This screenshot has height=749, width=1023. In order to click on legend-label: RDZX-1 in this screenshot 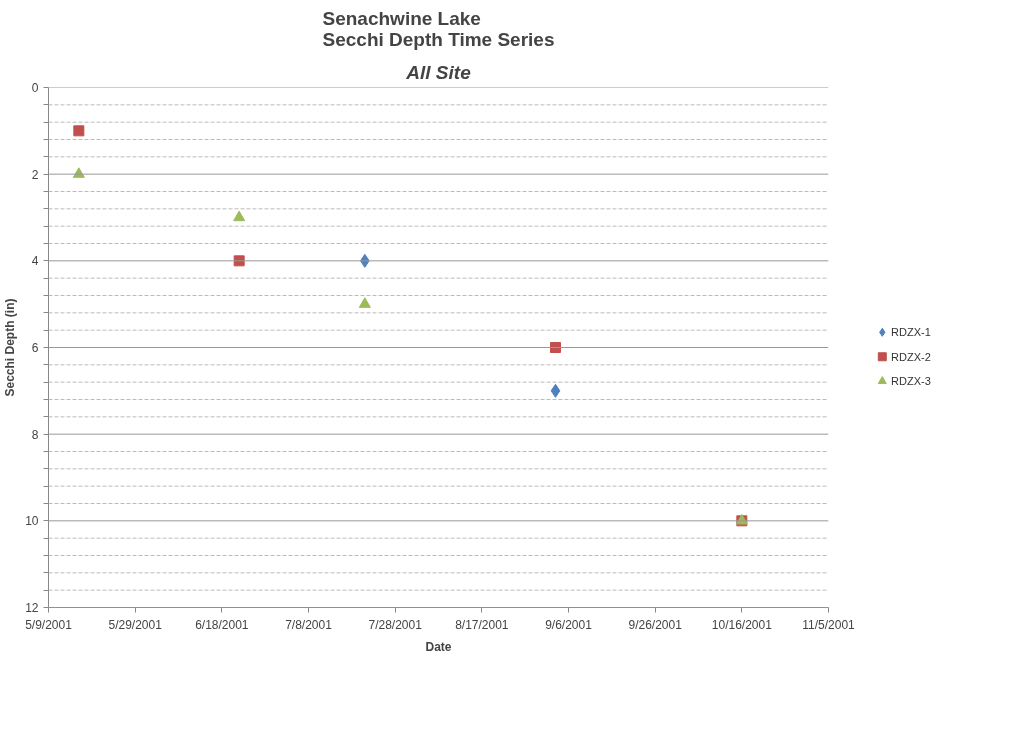, I will do `click(911, 332)`.